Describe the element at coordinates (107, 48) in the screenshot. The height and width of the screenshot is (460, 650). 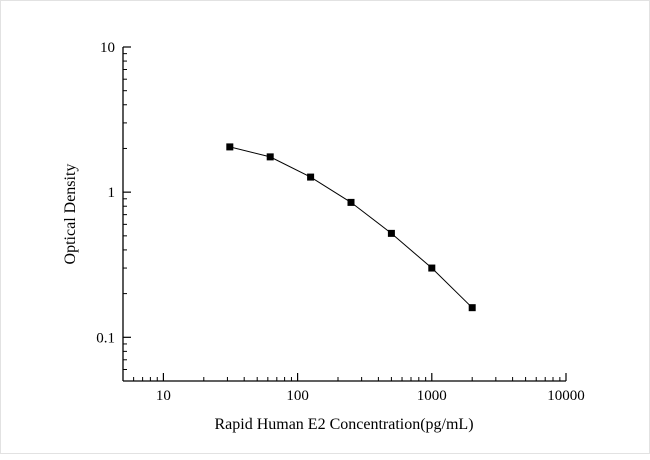
I see `y-tick-label: 10` at that location.